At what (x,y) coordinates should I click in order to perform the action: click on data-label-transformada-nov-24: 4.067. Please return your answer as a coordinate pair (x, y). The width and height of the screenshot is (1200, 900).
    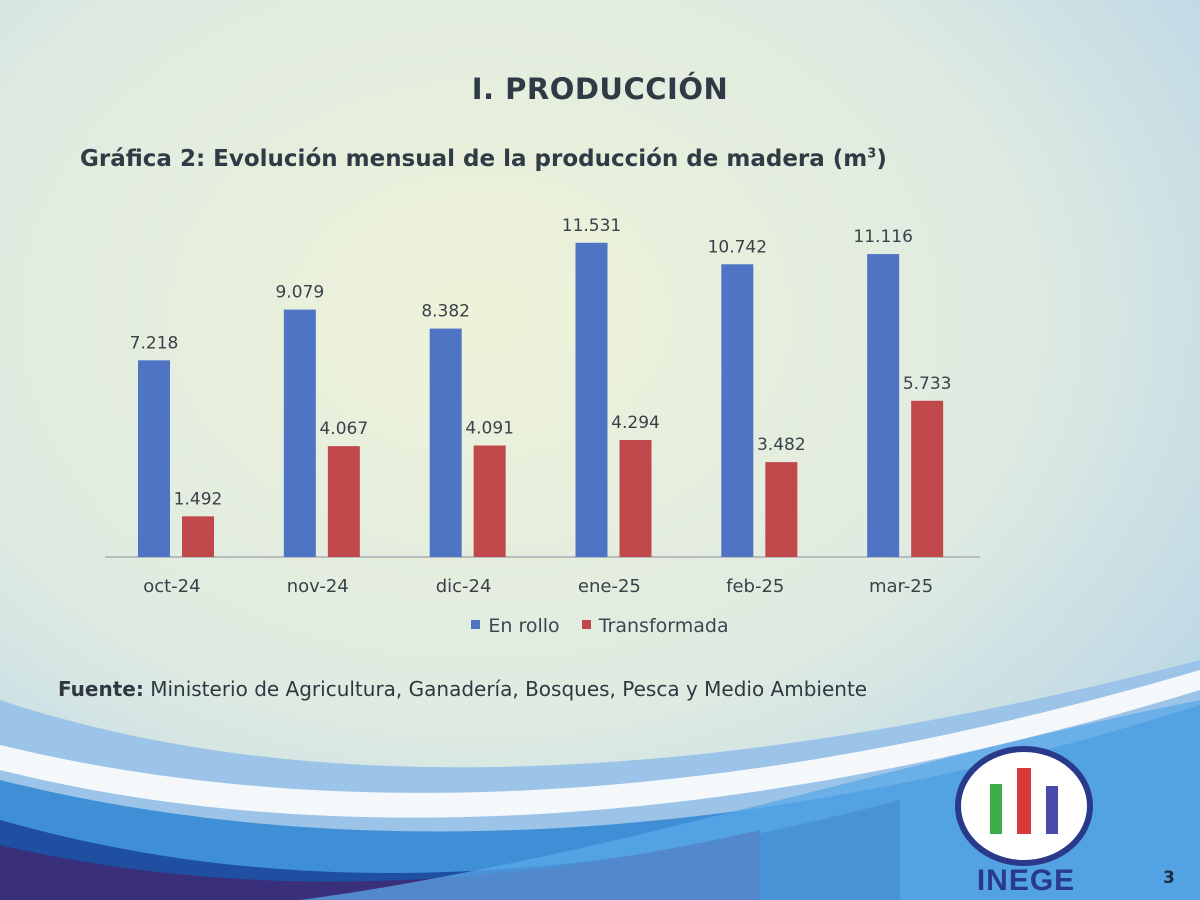
    Looking at the image, I should click on (343, 429).